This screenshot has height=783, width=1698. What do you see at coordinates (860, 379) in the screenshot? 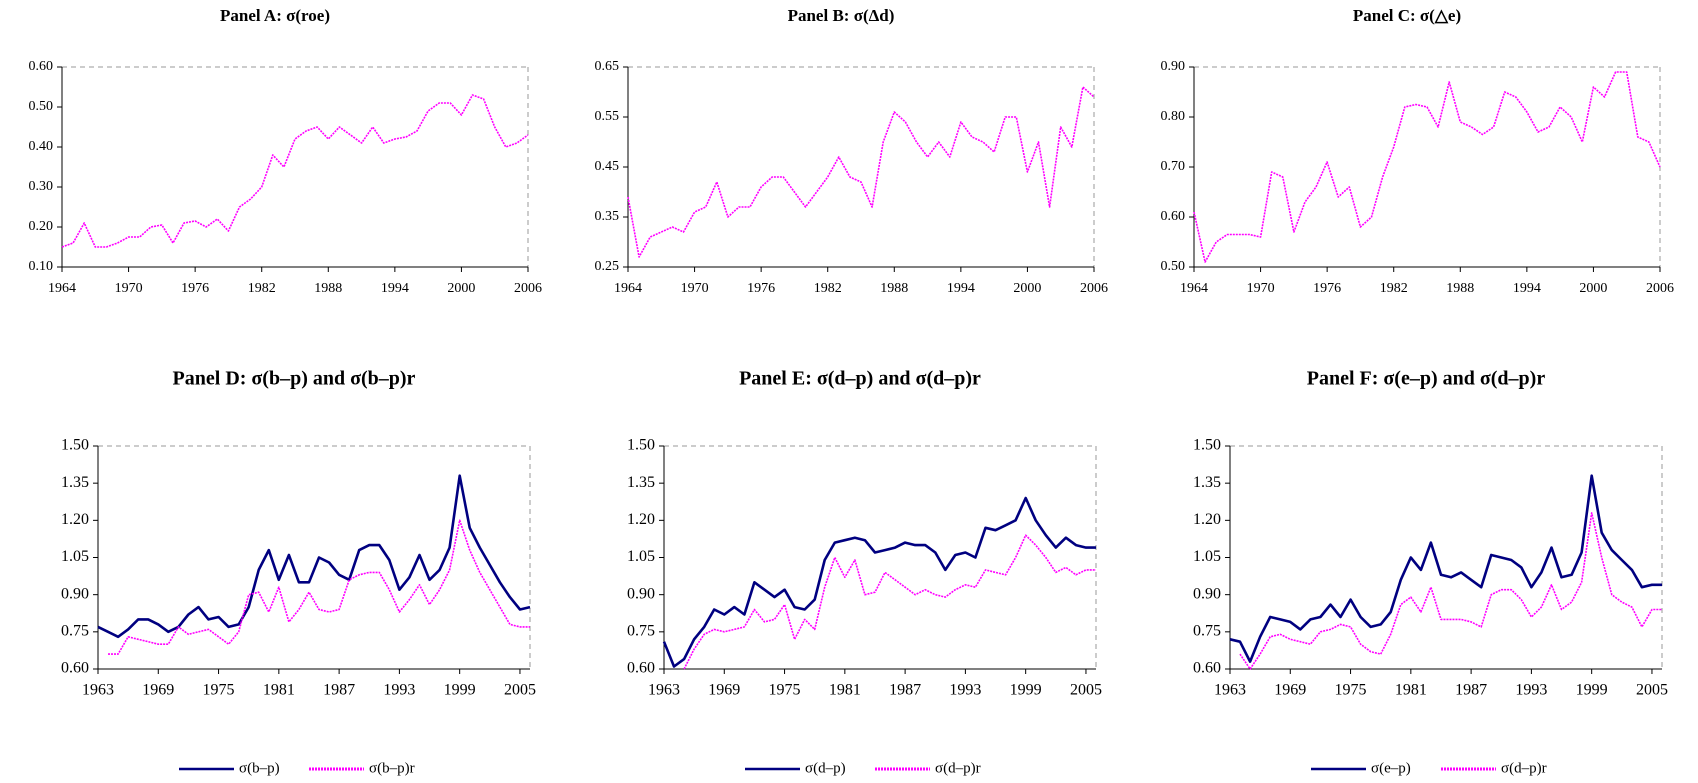
I see `chart-title: Panel E: σ(d–p) and σ(d–p)r` at bounding box center [860, 379].